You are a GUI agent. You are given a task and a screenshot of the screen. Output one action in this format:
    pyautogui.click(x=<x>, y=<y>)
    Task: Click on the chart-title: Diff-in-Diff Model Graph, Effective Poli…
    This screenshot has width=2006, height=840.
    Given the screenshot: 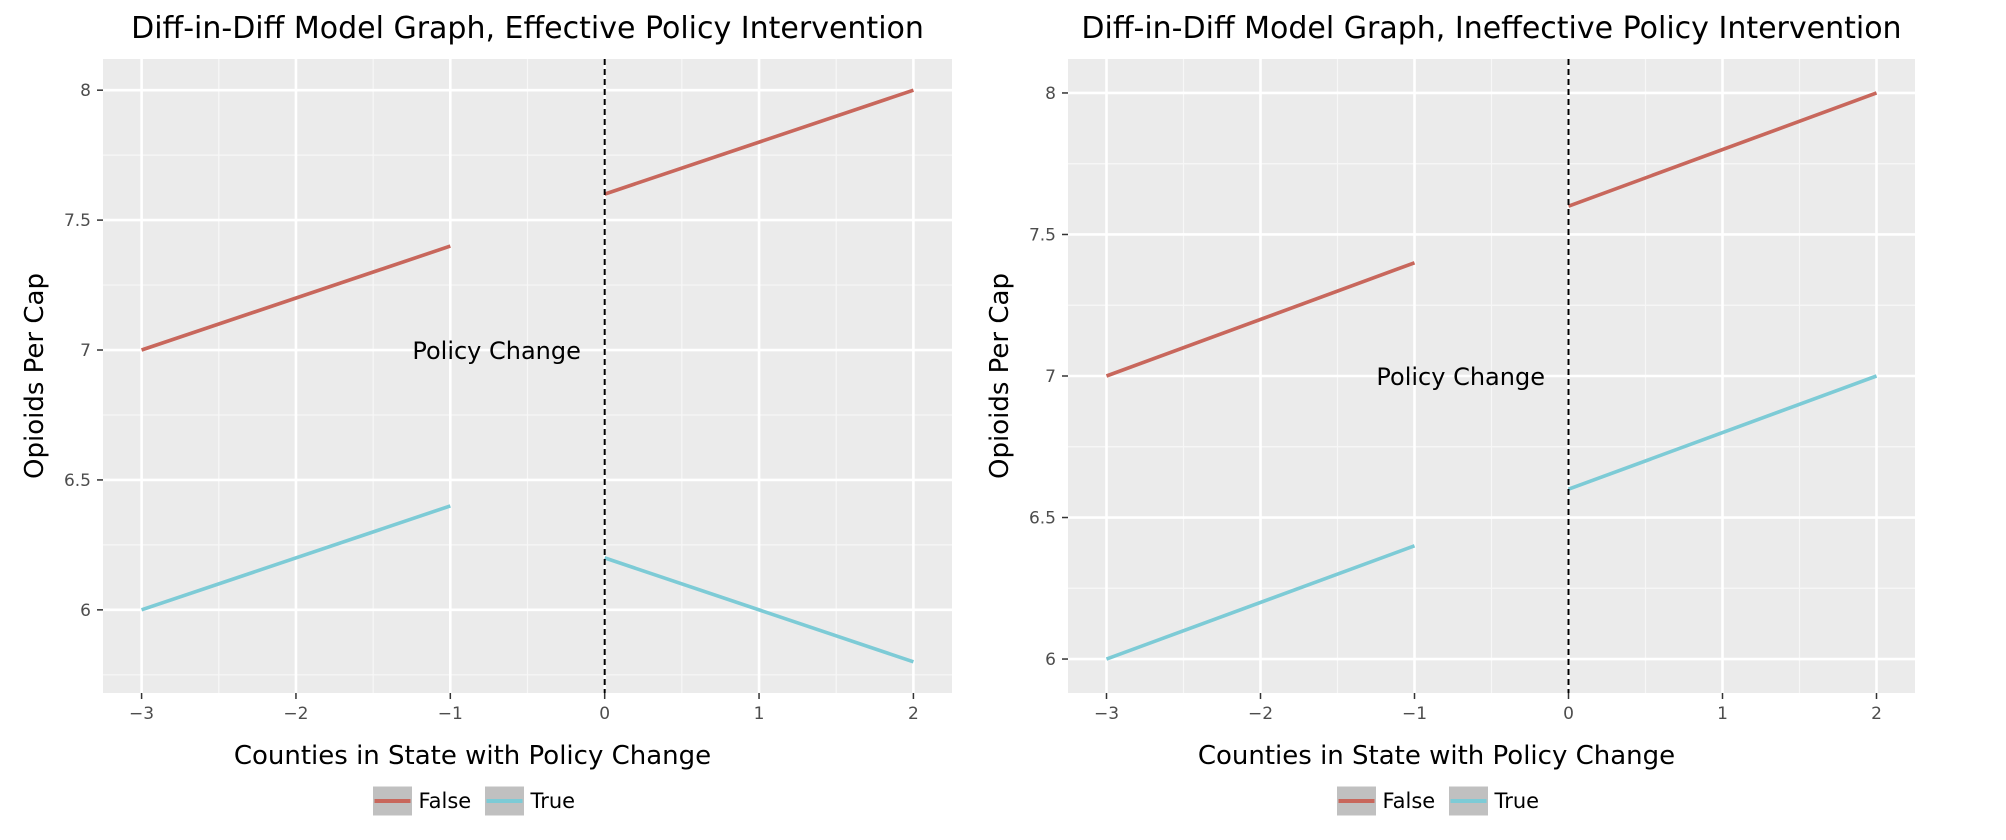 What is the action you would take?
    pyautogui.click(x=527, y=28)
    